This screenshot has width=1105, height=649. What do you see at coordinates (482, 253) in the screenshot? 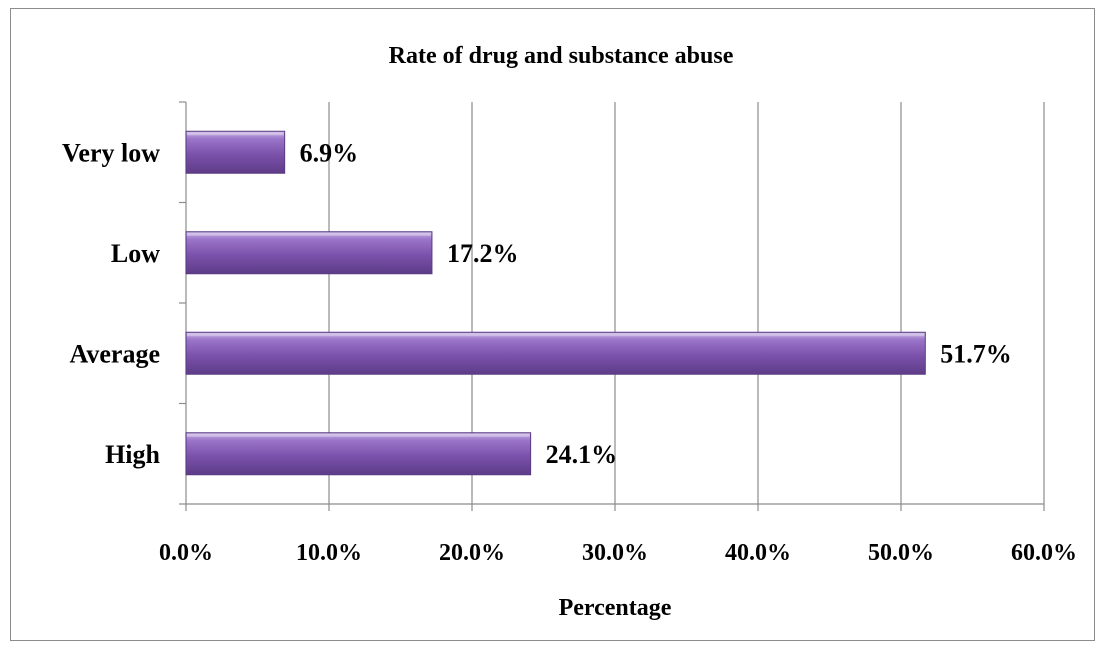
I see `data-label: 17.2%` at bounding box center [482, 253].